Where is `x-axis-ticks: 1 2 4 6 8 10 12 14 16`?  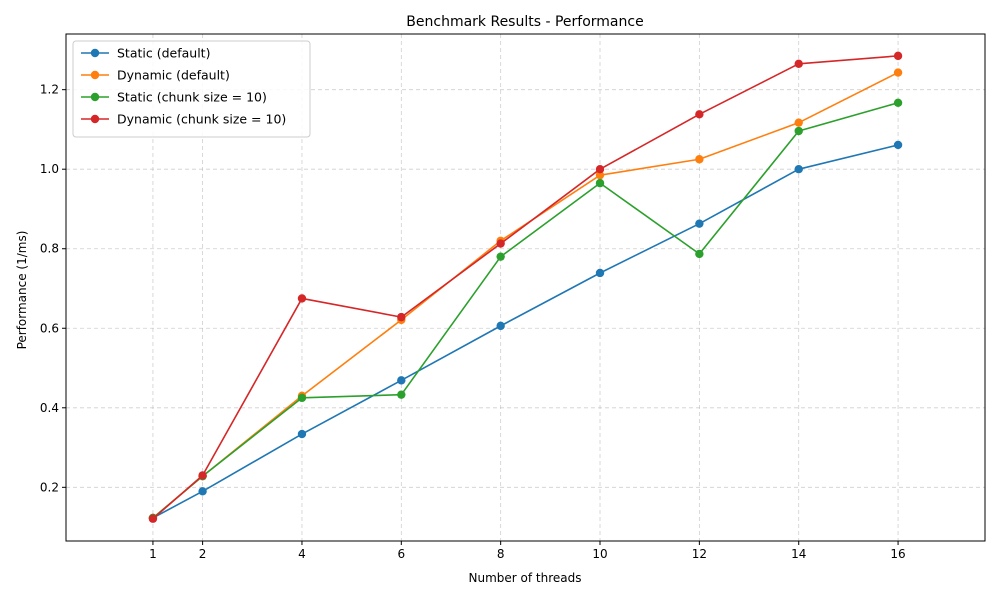
x-axis-ticks: 1 2 4 6 8 10 12 14 16 is located at coordinates (527, 551).